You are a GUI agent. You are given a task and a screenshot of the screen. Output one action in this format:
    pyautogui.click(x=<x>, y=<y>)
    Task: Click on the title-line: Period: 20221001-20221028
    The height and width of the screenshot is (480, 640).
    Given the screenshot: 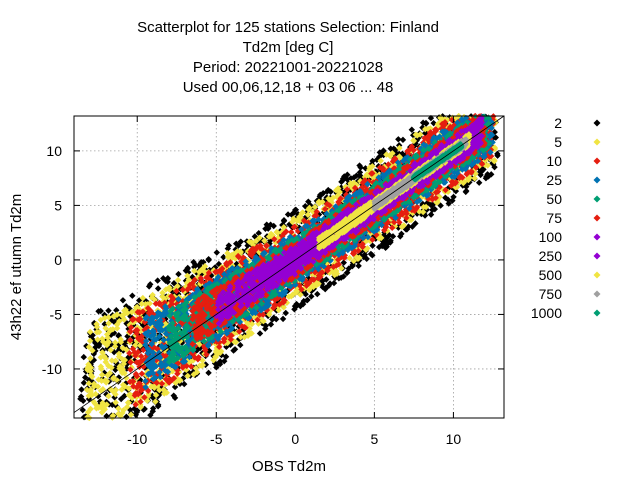 What is the action you would take?
    pyautogui.click(x=288, y=67)
    